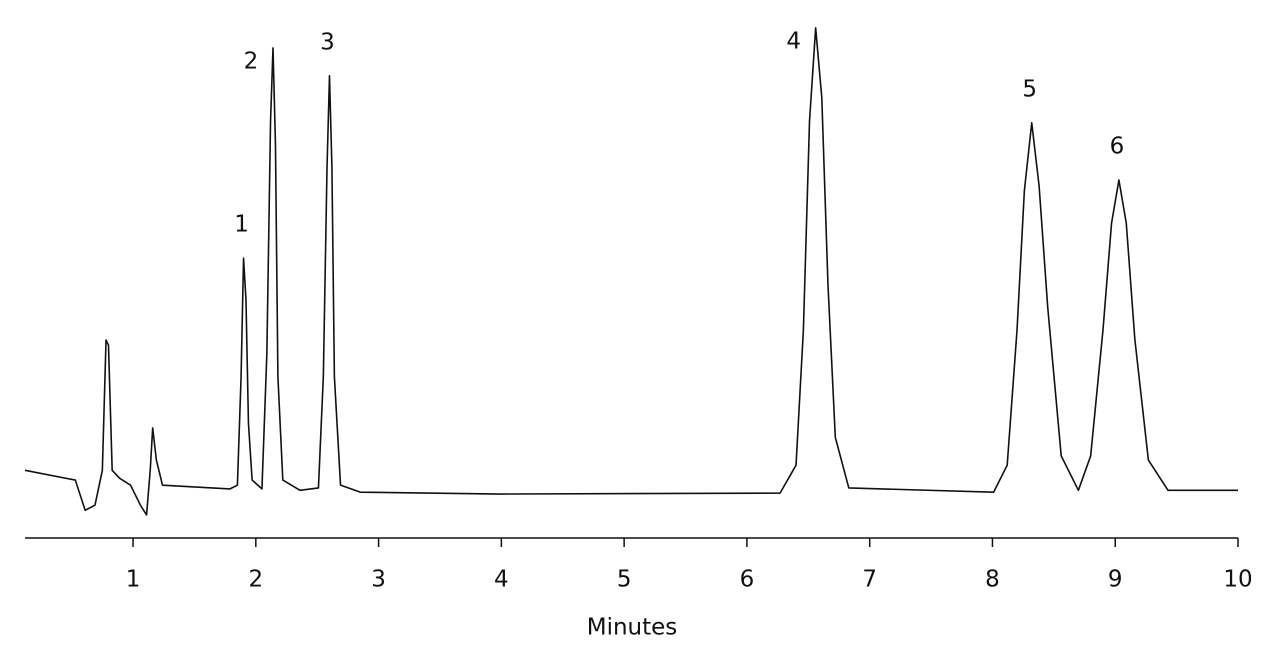  I want to click on peak-label: 1, so click(241, 225).